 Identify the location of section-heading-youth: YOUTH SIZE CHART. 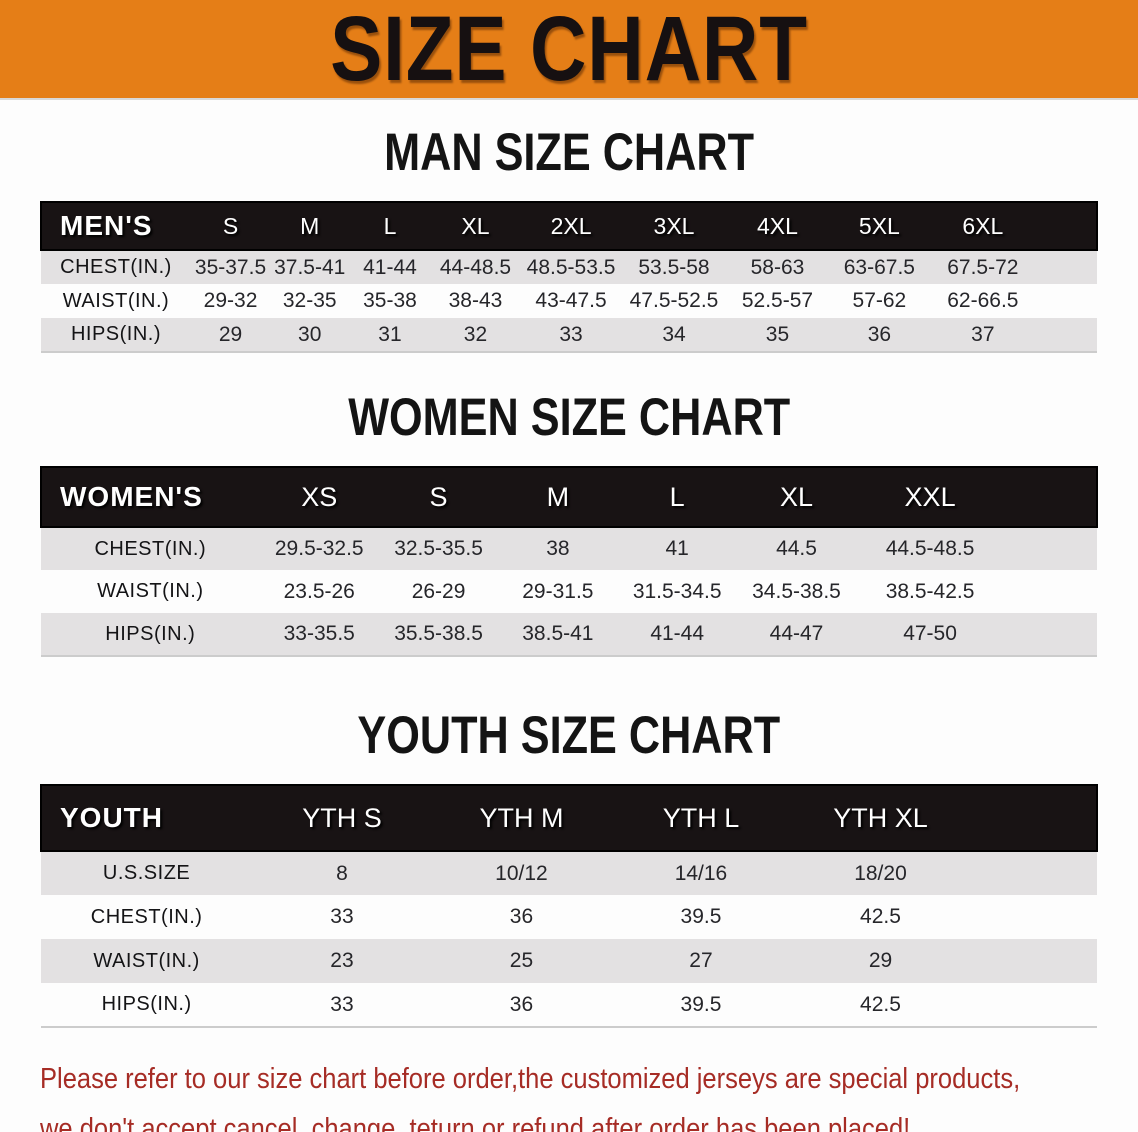
(569, 734).